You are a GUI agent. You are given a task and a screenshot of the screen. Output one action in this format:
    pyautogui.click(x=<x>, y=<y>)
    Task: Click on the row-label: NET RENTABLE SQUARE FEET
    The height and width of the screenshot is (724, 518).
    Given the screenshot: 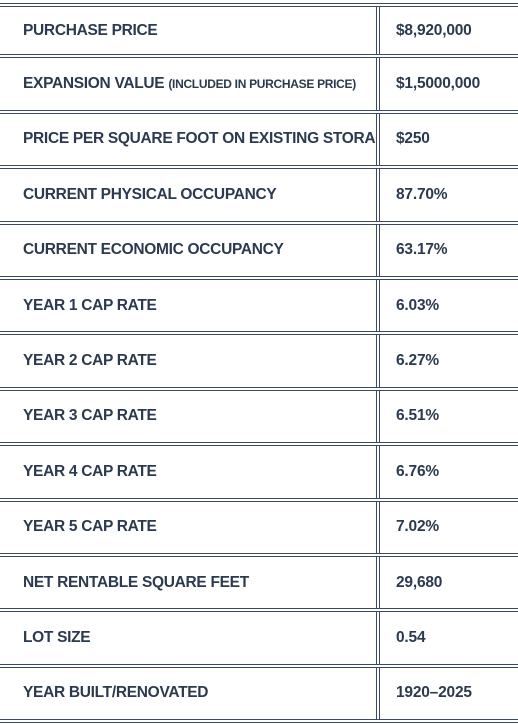 What is the action you would take?
    pyautogui.click(x=190, y=582)
    